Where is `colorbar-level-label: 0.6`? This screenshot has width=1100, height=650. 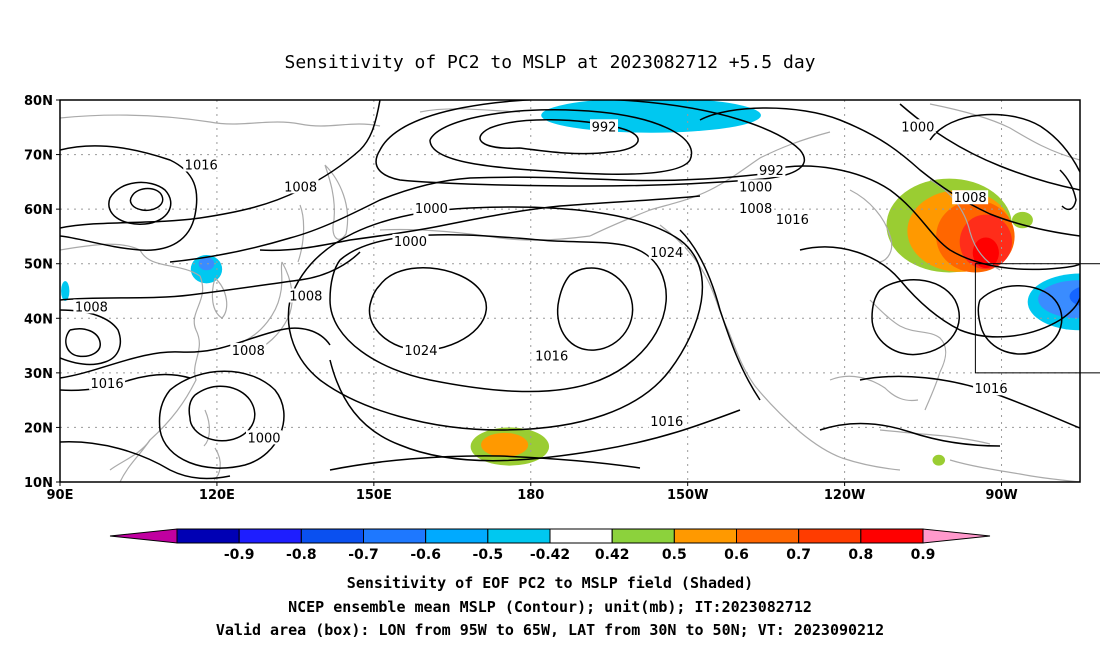 colorbar-level-label: 0.6 is located at coordinates (736, 555).